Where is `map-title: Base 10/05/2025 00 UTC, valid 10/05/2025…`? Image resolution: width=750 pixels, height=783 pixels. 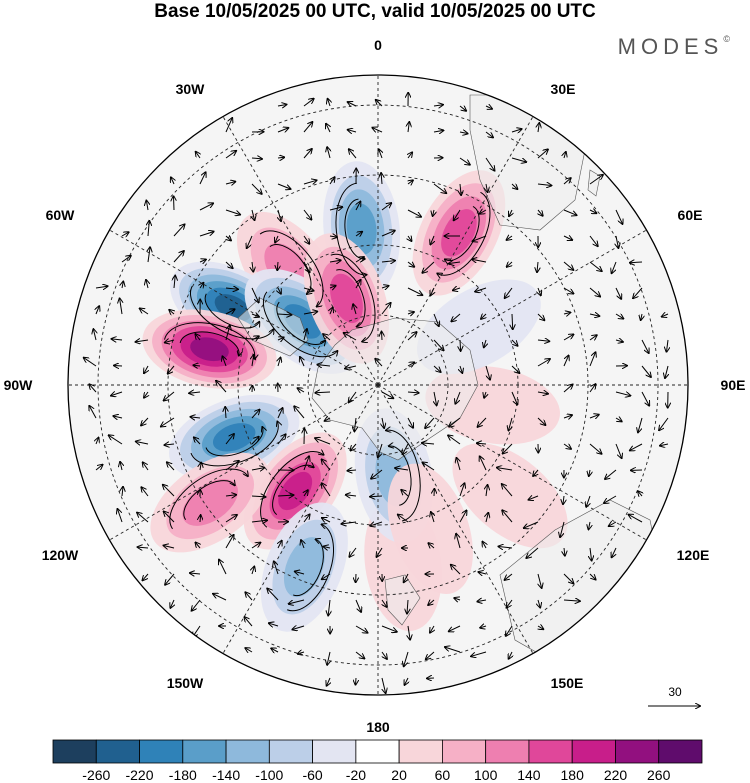 map-title: Base 10/05/2025 00 UTC, valid 10/05/2025… is located at coordinates (375, 11).